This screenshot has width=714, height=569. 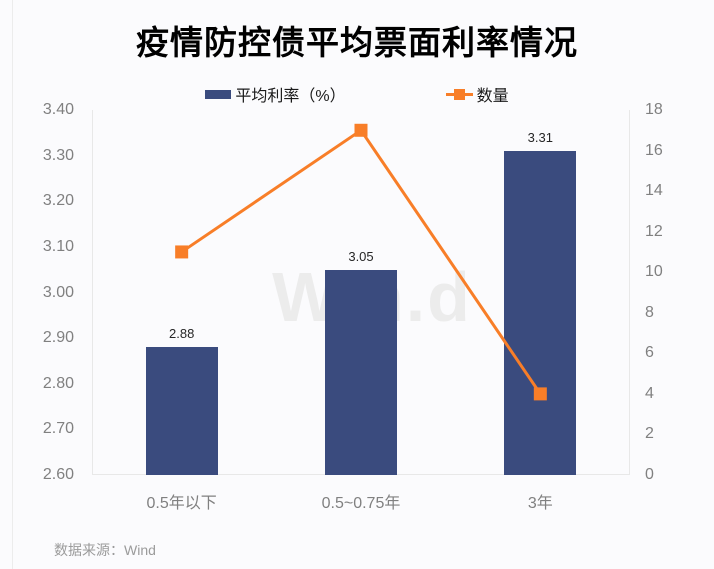 What do you see at coordinates (58, 474) in the screenshot?
I see `left-axis-tick: 2.60` at bounding box center [58, 474].